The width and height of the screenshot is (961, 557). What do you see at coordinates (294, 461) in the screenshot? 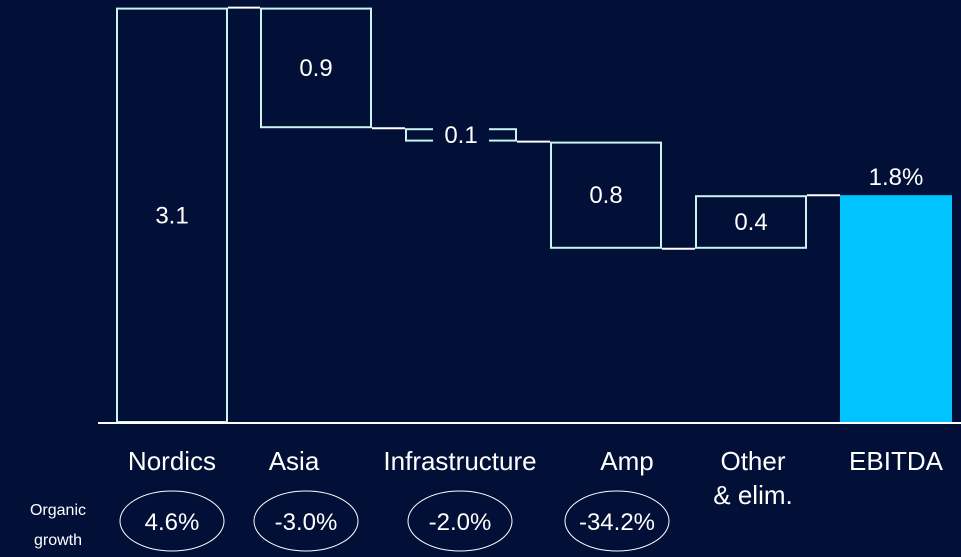
I see `category-label: Asia` at bounding box center [294, 461].